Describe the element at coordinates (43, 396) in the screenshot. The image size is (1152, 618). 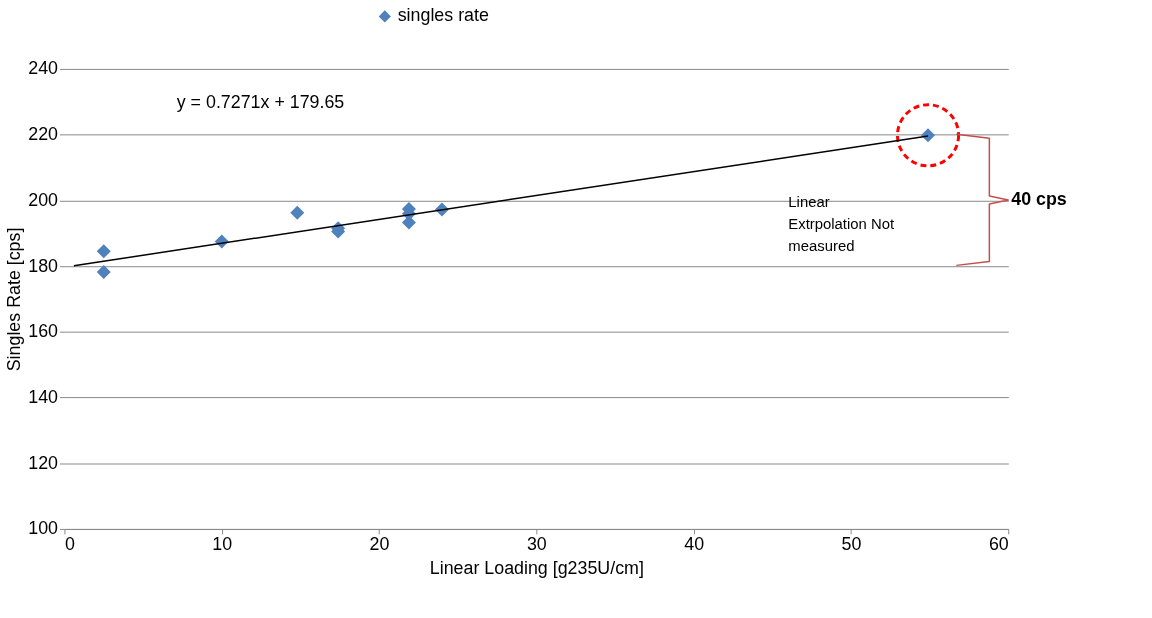
I see `y-tick-label: 140` at that location.